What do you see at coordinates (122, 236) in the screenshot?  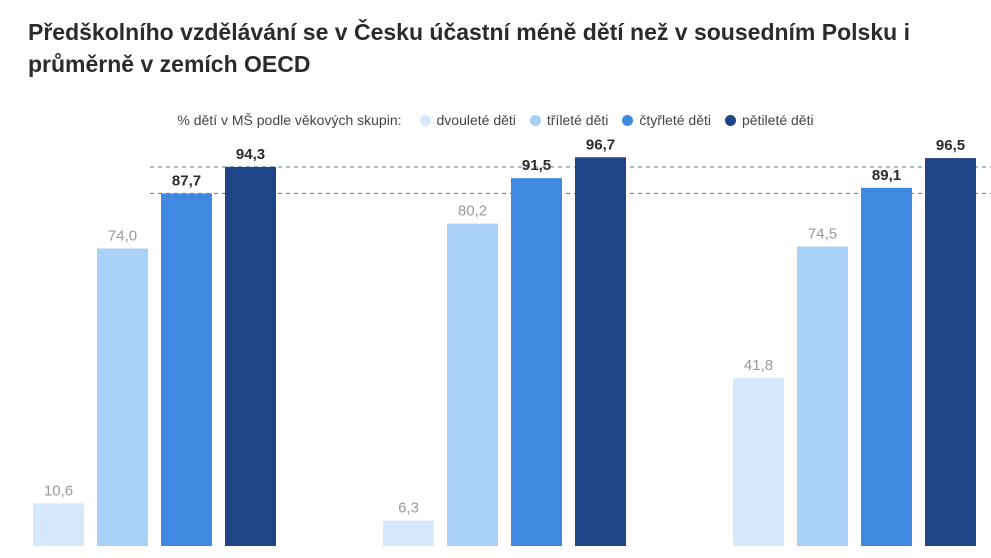 I see `data-label: 74,0` at bounding box center [122, 236].